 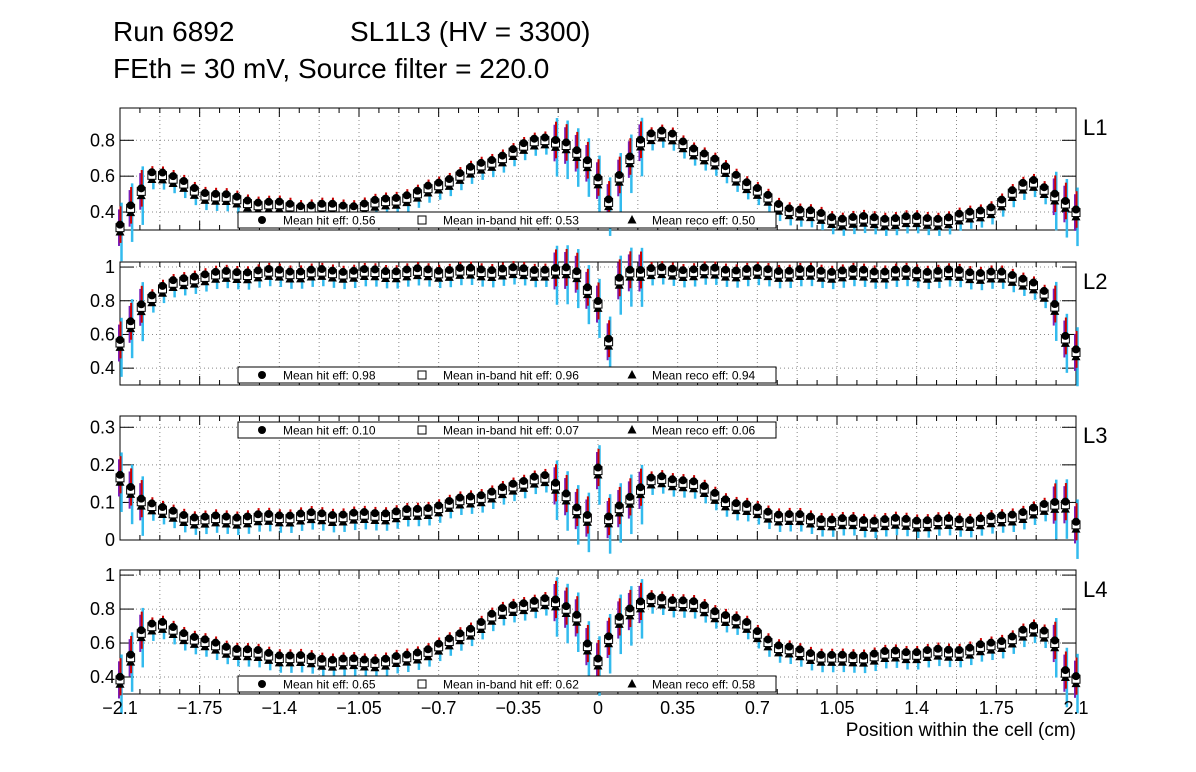 What do you see at coordinates (200, 708) in the screenshot?
I see `x-tick-label: −1.75` at bounding box center [200, 708].